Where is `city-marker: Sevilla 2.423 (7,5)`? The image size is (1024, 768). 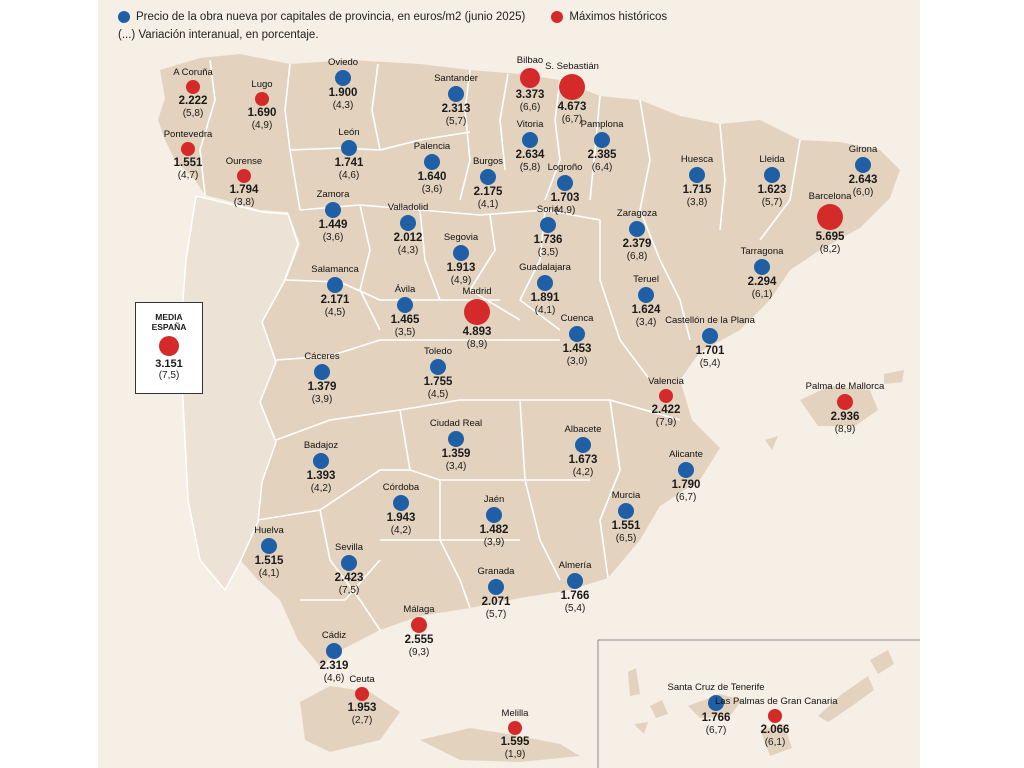
city-marker: Sevilla 2.423 (7,5) is located at coordinates (349, 569).